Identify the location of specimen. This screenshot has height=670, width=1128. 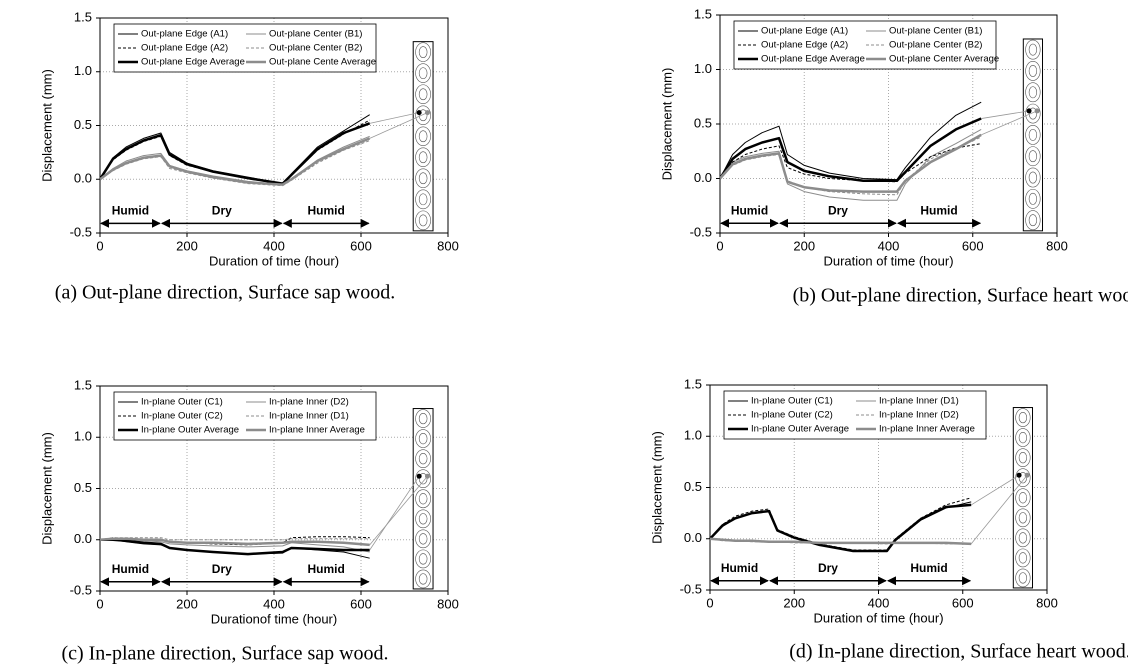
(1023, 498).